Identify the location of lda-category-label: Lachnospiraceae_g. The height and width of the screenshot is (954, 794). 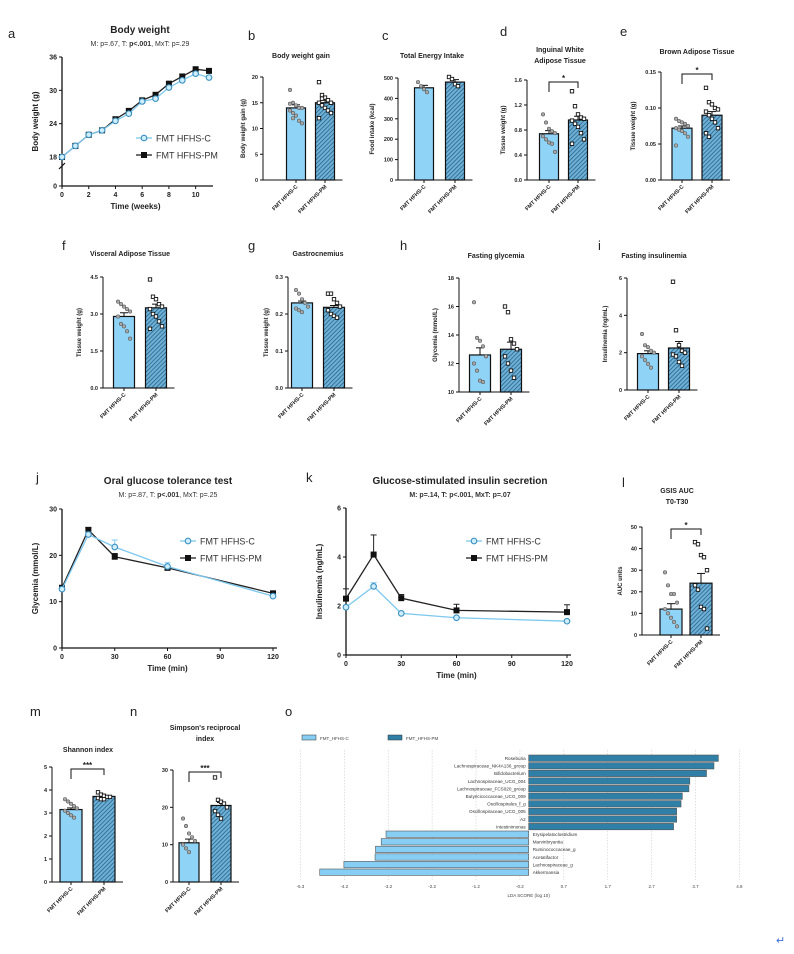
(553, 864).